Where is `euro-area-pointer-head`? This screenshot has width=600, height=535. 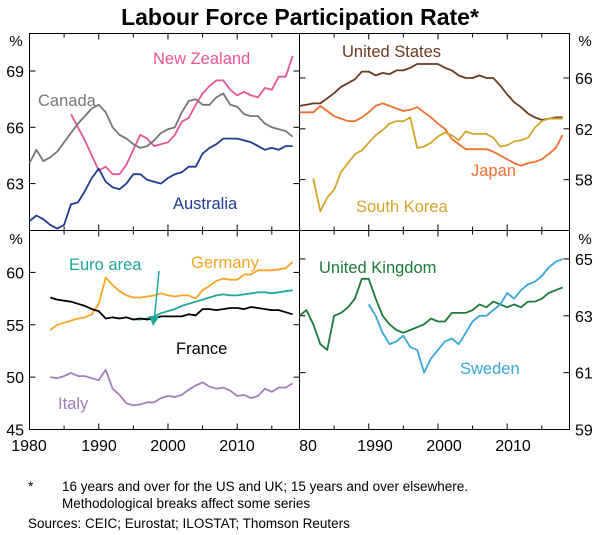 euro-area-pointer-head is located at coordinates (154, 321).